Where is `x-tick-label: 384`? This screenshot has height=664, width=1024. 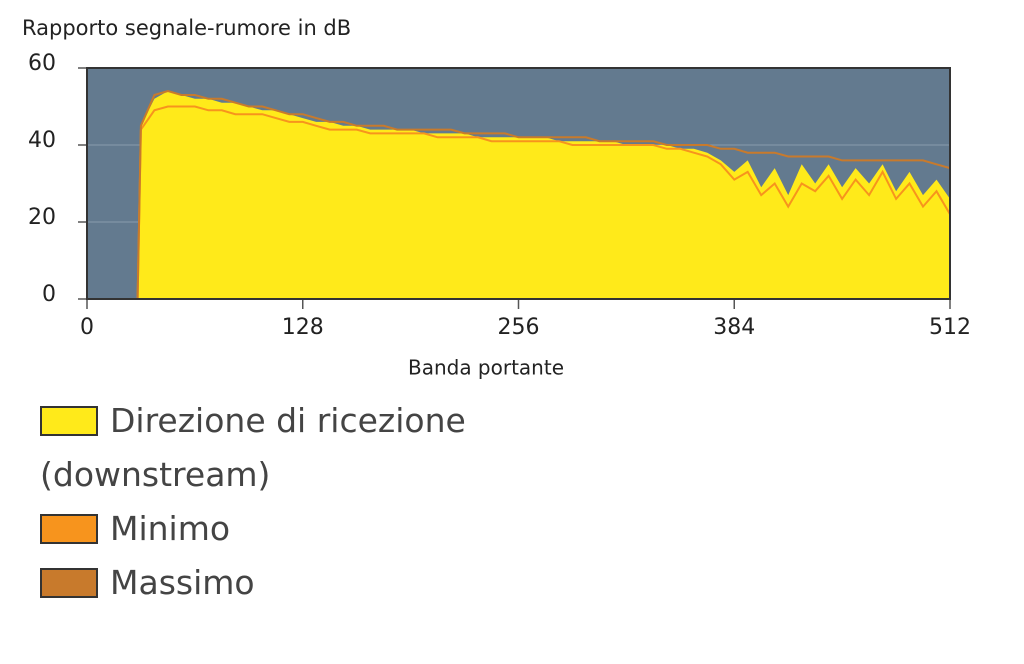 x-tick-label: 384 is located at coordinates (734, 327).